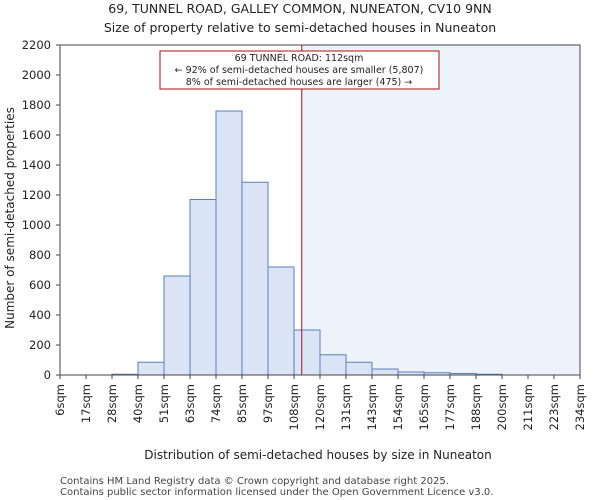 This screenshot has height=500, width=600. I want to click on y-tick-label: 600, so click(40, 285).